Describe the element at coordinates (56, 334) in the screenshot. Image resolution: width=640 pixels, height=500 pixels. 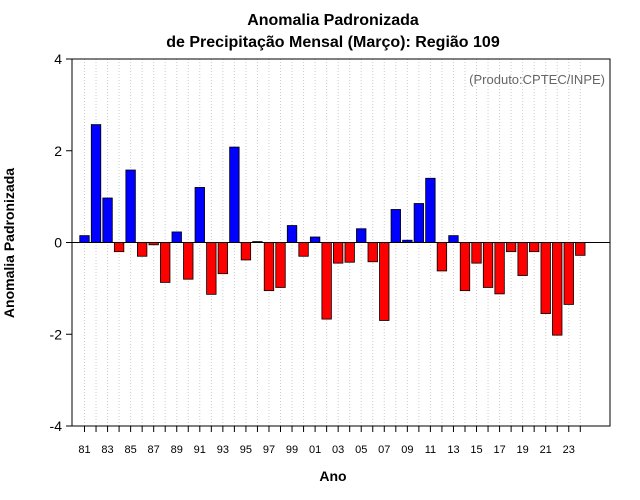
I see `y-tick-label: -2` at that location.